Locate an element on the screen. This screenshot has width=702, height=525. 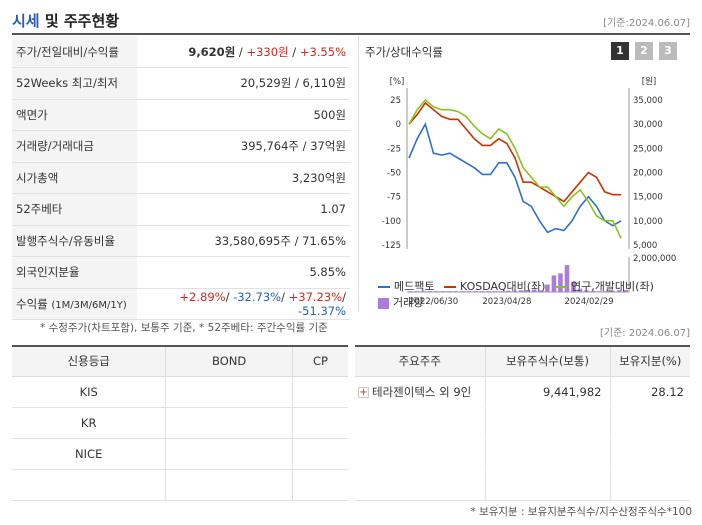
section-title: 시세 및 주주현황 is located at coordinates (66, 21).